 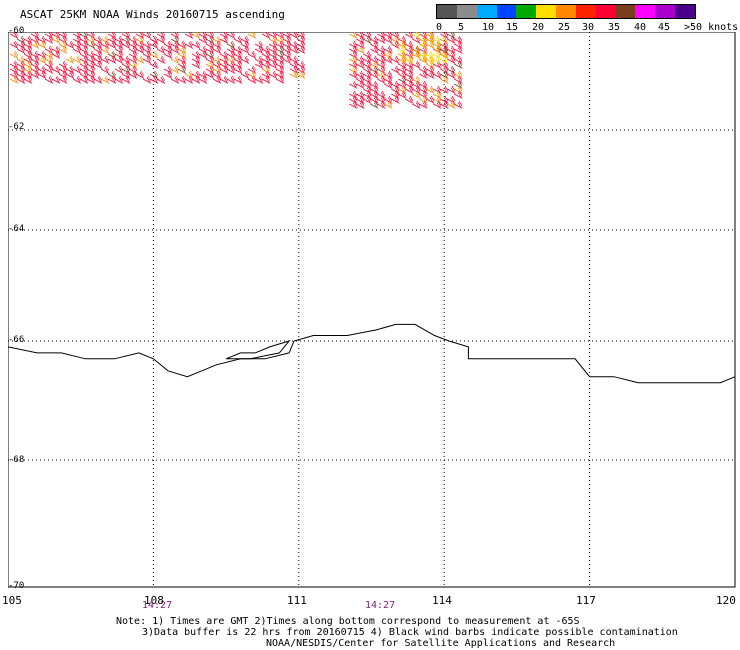 What do you see at coordinates (587, 28) in the screenshot?
I see `legend-labels: 0 5 10 15 20 25 30 35 40 45 >50 knots` at bounding box center [587, 28].